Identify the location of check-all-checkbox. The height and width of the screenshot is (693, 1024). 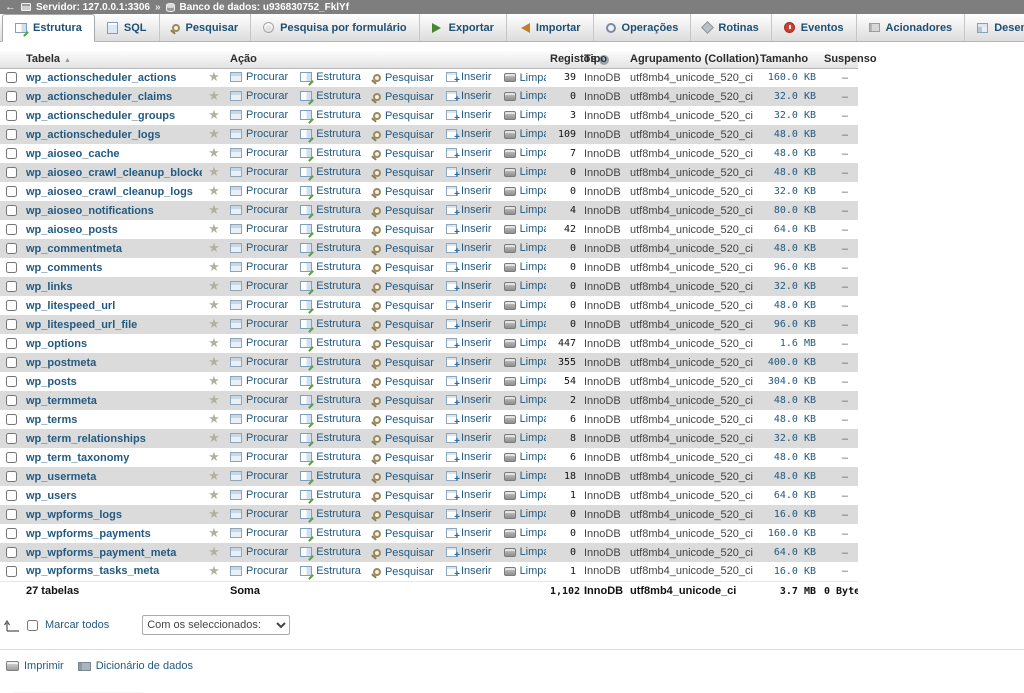
(32, 625).